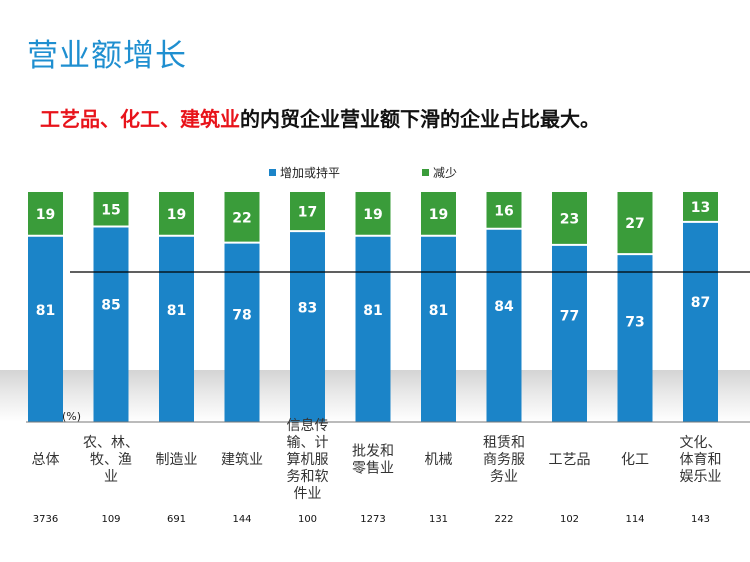 This screenshot has height=562, width=750. I want to click on category-label: 总体, so click(46, 460).